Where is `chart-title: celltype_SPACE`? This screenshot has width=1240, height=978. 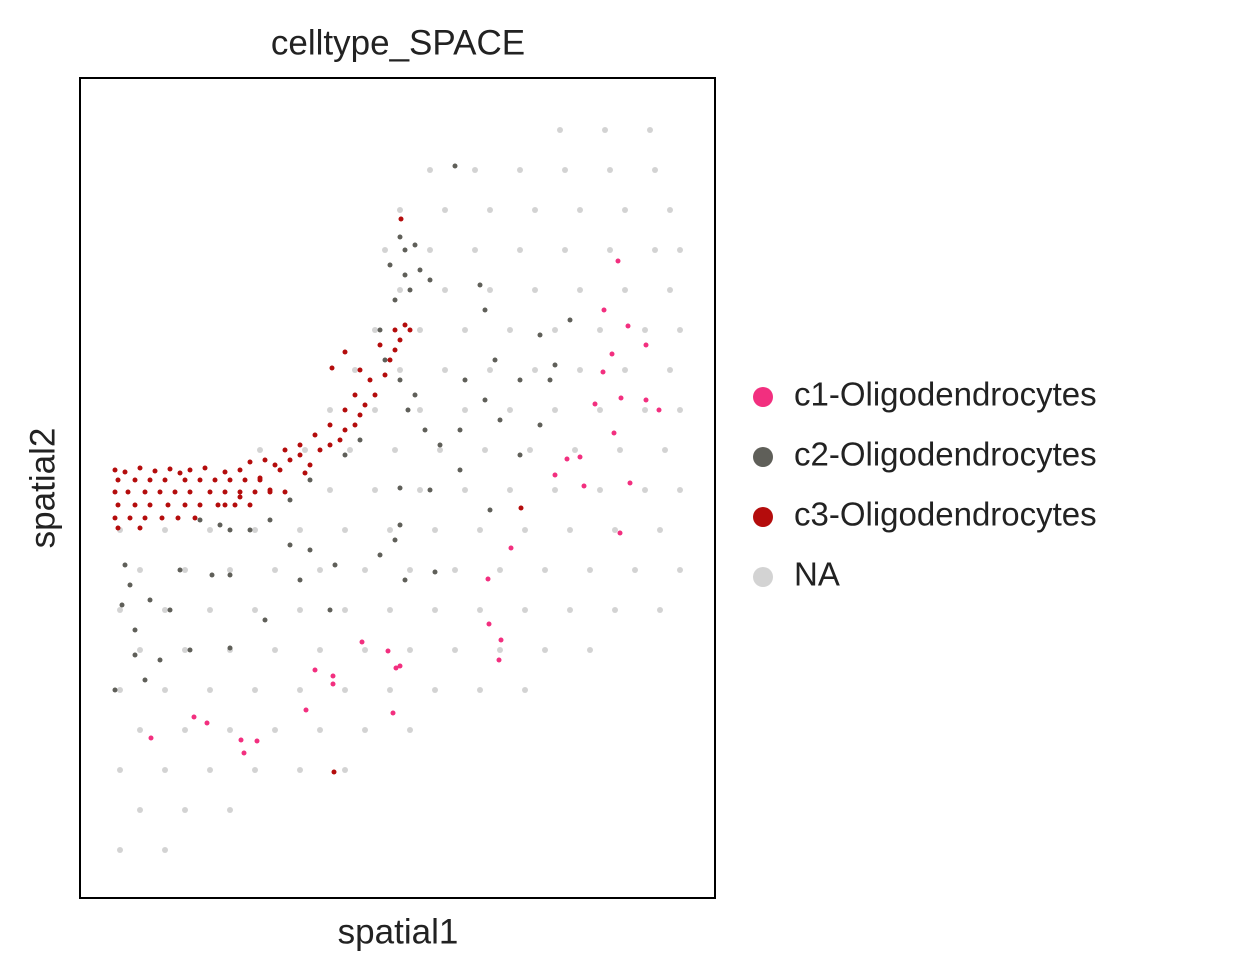
chart-title: celltype_SPACE is located at coordinates (398, 42).